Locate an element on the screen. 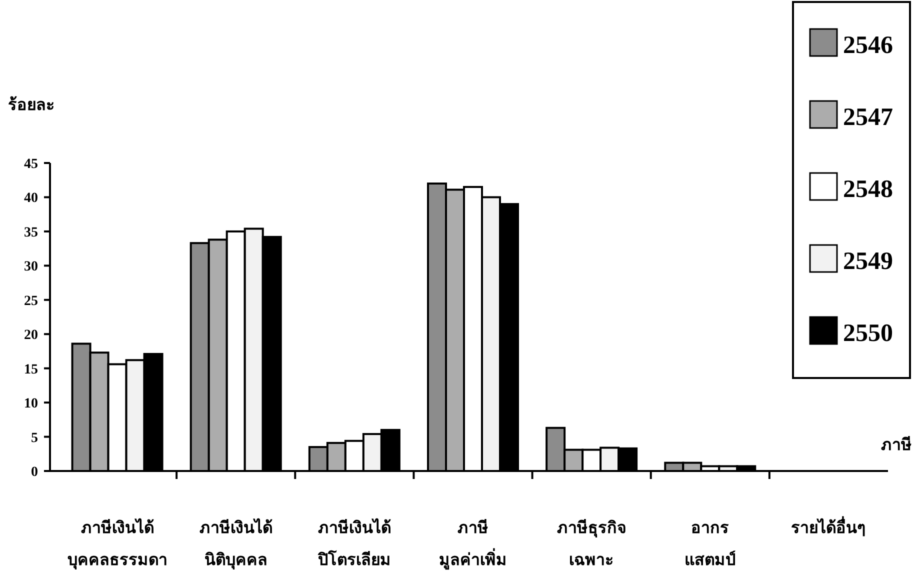 Image resolution: width=919 pixels, height=581 pixels. y-tick-label: 45 is located at coordinates (31, 164).